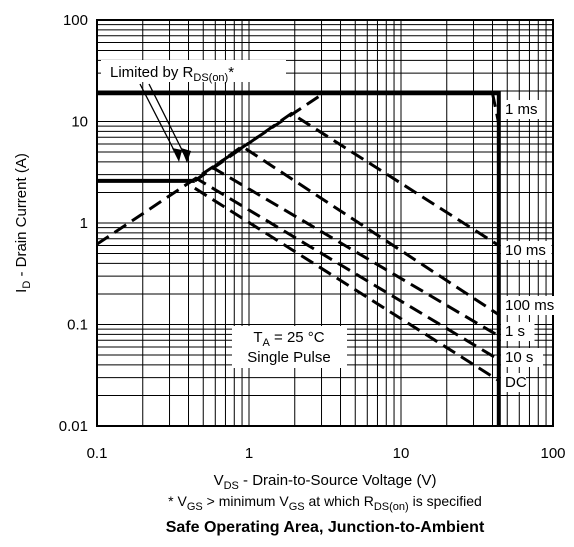 The image size is (574, 547). What do you see at coordinates (288, 339) in the screenshot?
I see `ta-annotation: TA = 25 °C` at bounding box center [288, 339].